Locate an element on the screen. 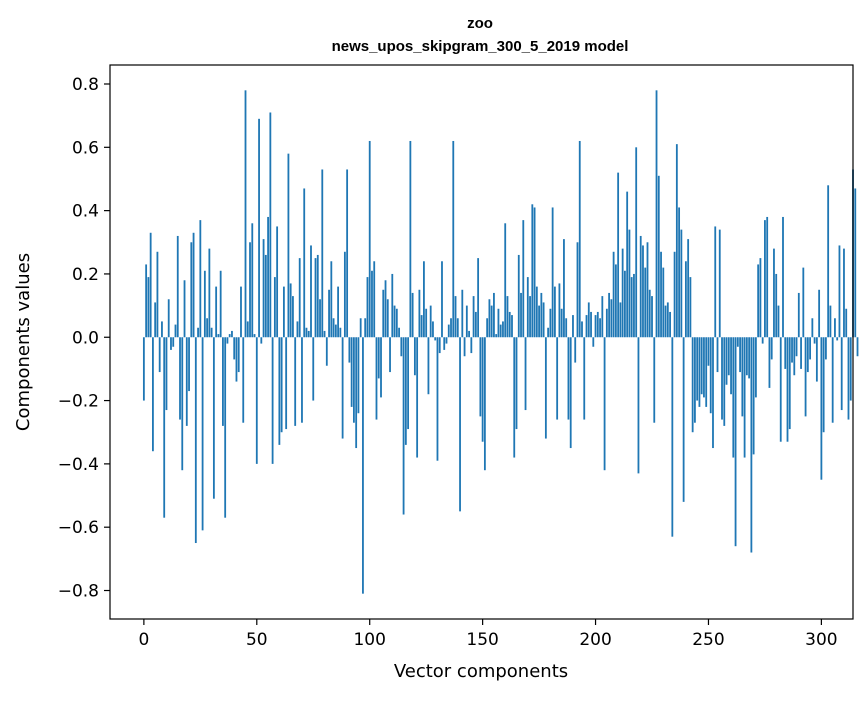 Image resolution: width=867 pixels, height=701 pixels. y-tick-label: 0.4 is located at coordinates (85, 212).